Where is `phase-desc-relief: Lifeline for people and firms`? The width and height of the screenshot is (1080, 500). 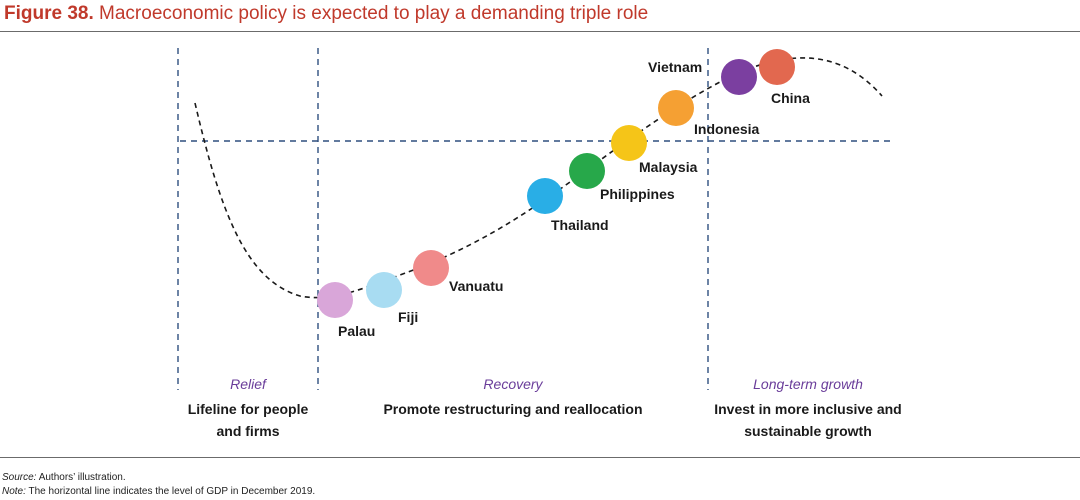 phase-desc-relief: Lifeline for people and firms is located at coordinates (248, 420).